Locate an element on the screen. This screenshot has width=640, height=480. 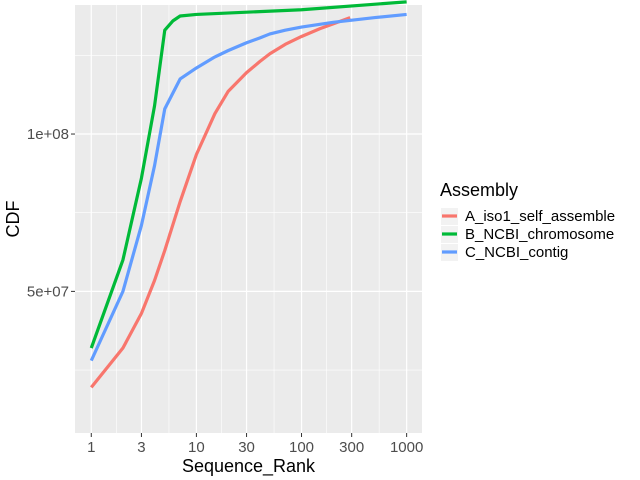
x-tick-label: 1000 is located at coordinates (406, 447).